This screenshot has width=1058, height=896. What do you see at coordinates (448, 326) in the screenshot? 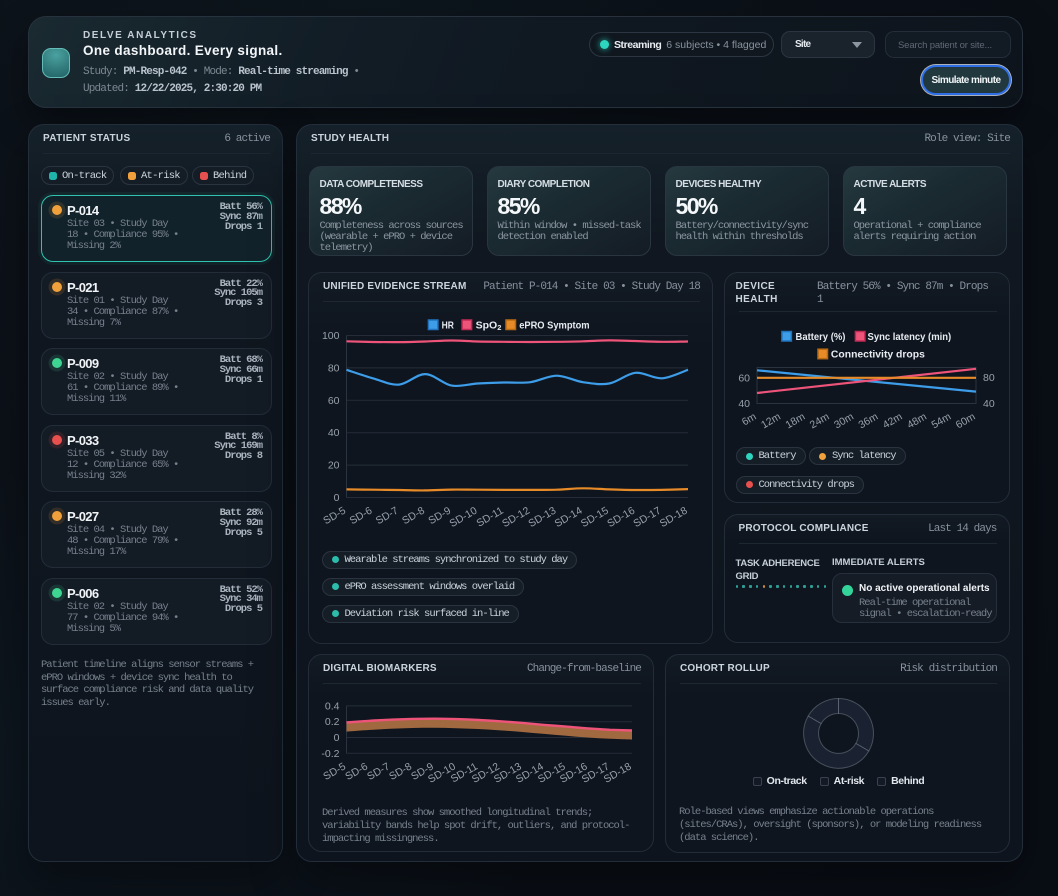
I see `svg-text: HR` at bounding box center [448, 326].